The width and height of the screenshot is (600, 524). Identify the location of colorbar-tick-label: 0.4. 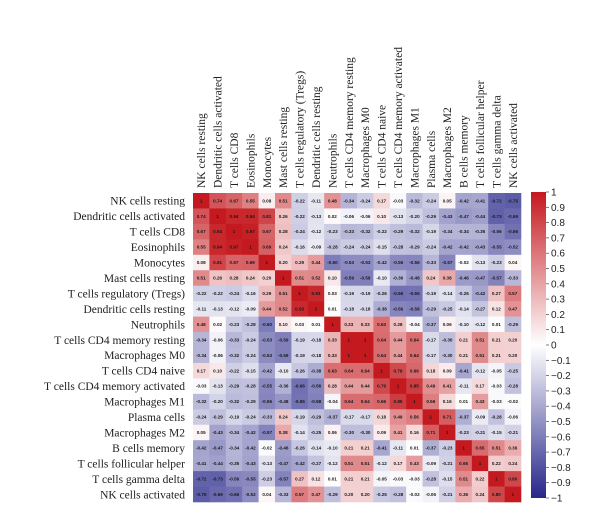
(558, 284).